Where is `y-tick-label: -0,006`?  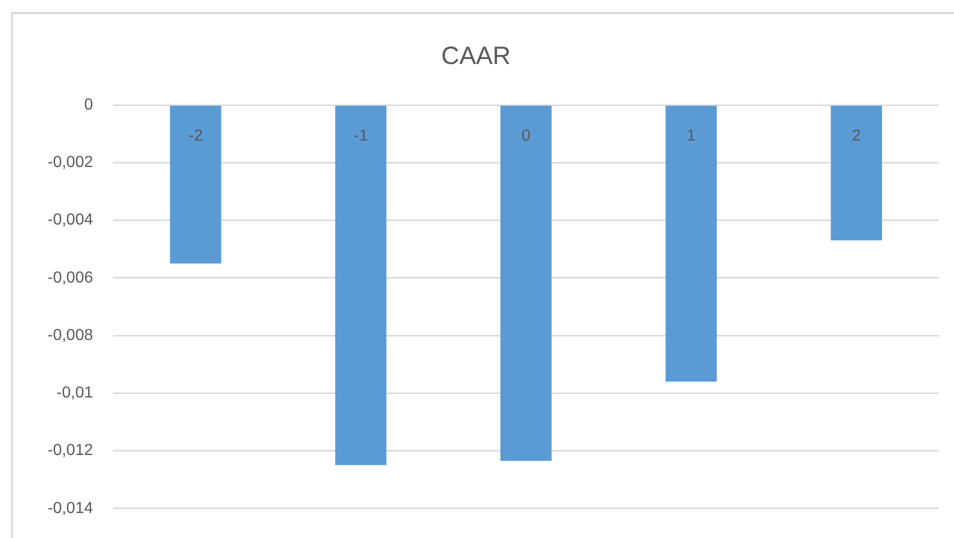 y-tick-label: -0,006 is located at coordinates (71, 277).